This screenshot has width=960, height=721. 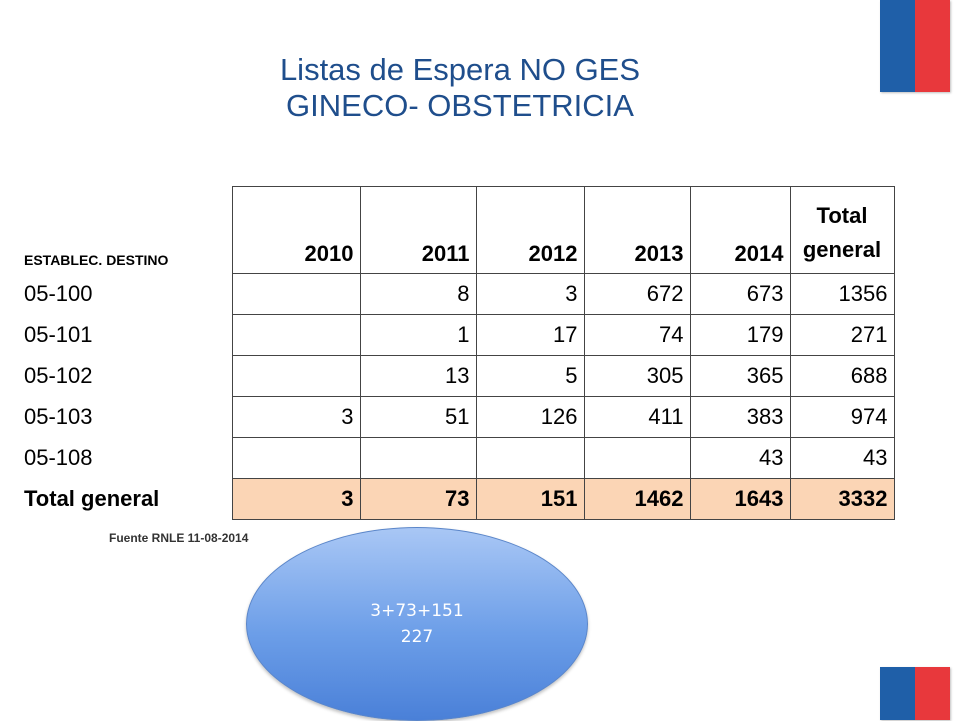 I want to click on table-cell: 1643, so click(x=740, y=499).